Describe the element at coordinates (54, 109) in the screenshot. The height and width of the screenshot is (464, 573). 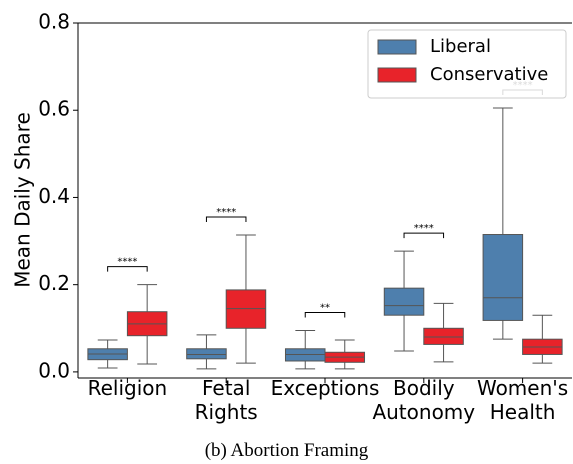
I see `y-tick-label: 0.6` at that location.